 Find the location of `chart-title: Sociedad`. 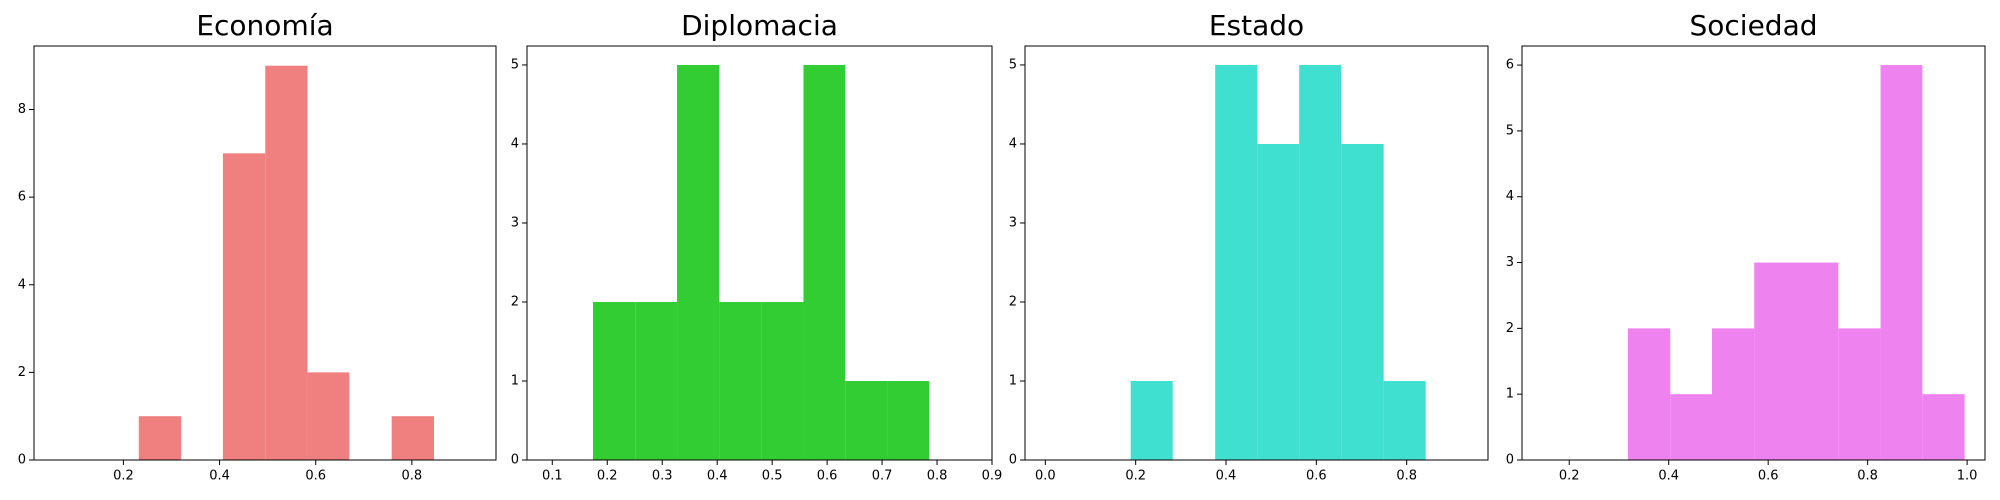

chart-title: Sociedad is located at coordinates (1753, 25).